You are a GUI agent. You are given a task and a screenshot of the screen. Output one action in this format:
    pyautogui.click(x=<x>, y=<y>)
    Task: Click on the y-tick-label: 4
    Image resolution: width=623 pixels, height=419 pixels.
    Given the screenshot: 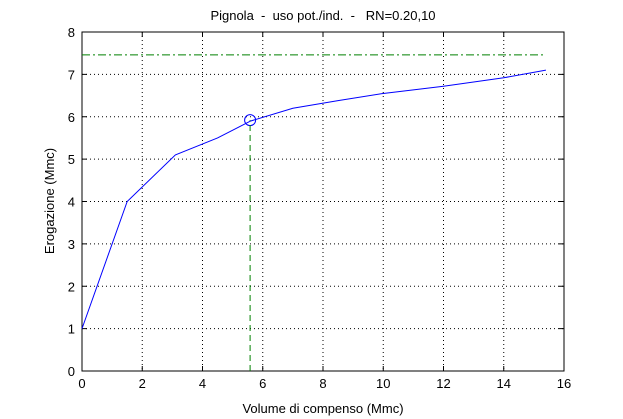 What is the action you would take?
    pyautogui.click(x=71, y=202)
    